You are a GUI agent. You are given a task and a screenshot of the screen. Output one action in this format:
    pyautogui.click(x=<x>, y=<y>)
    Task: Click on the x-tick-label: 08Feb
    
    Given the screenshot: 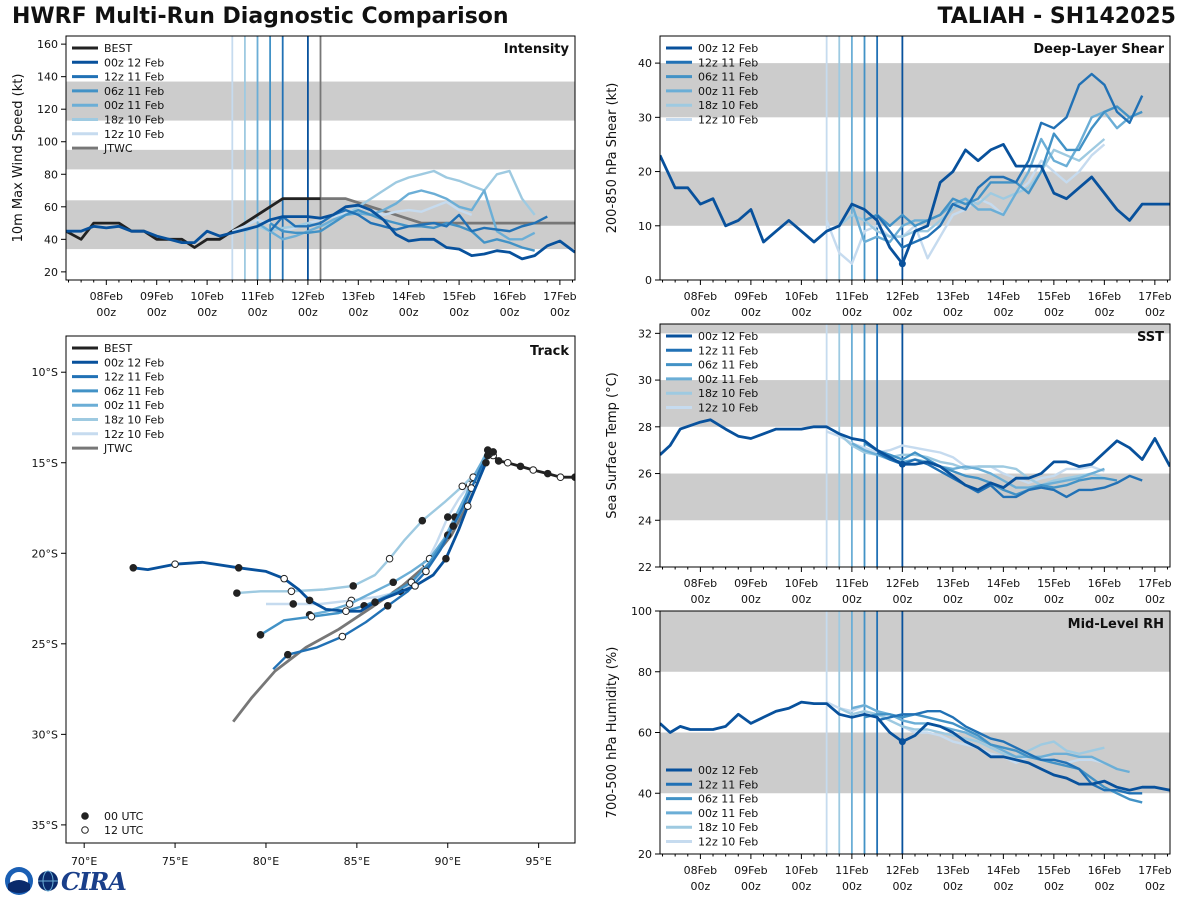 What is the action you would take?
    pyautogui.click(x=700, y=296)
    